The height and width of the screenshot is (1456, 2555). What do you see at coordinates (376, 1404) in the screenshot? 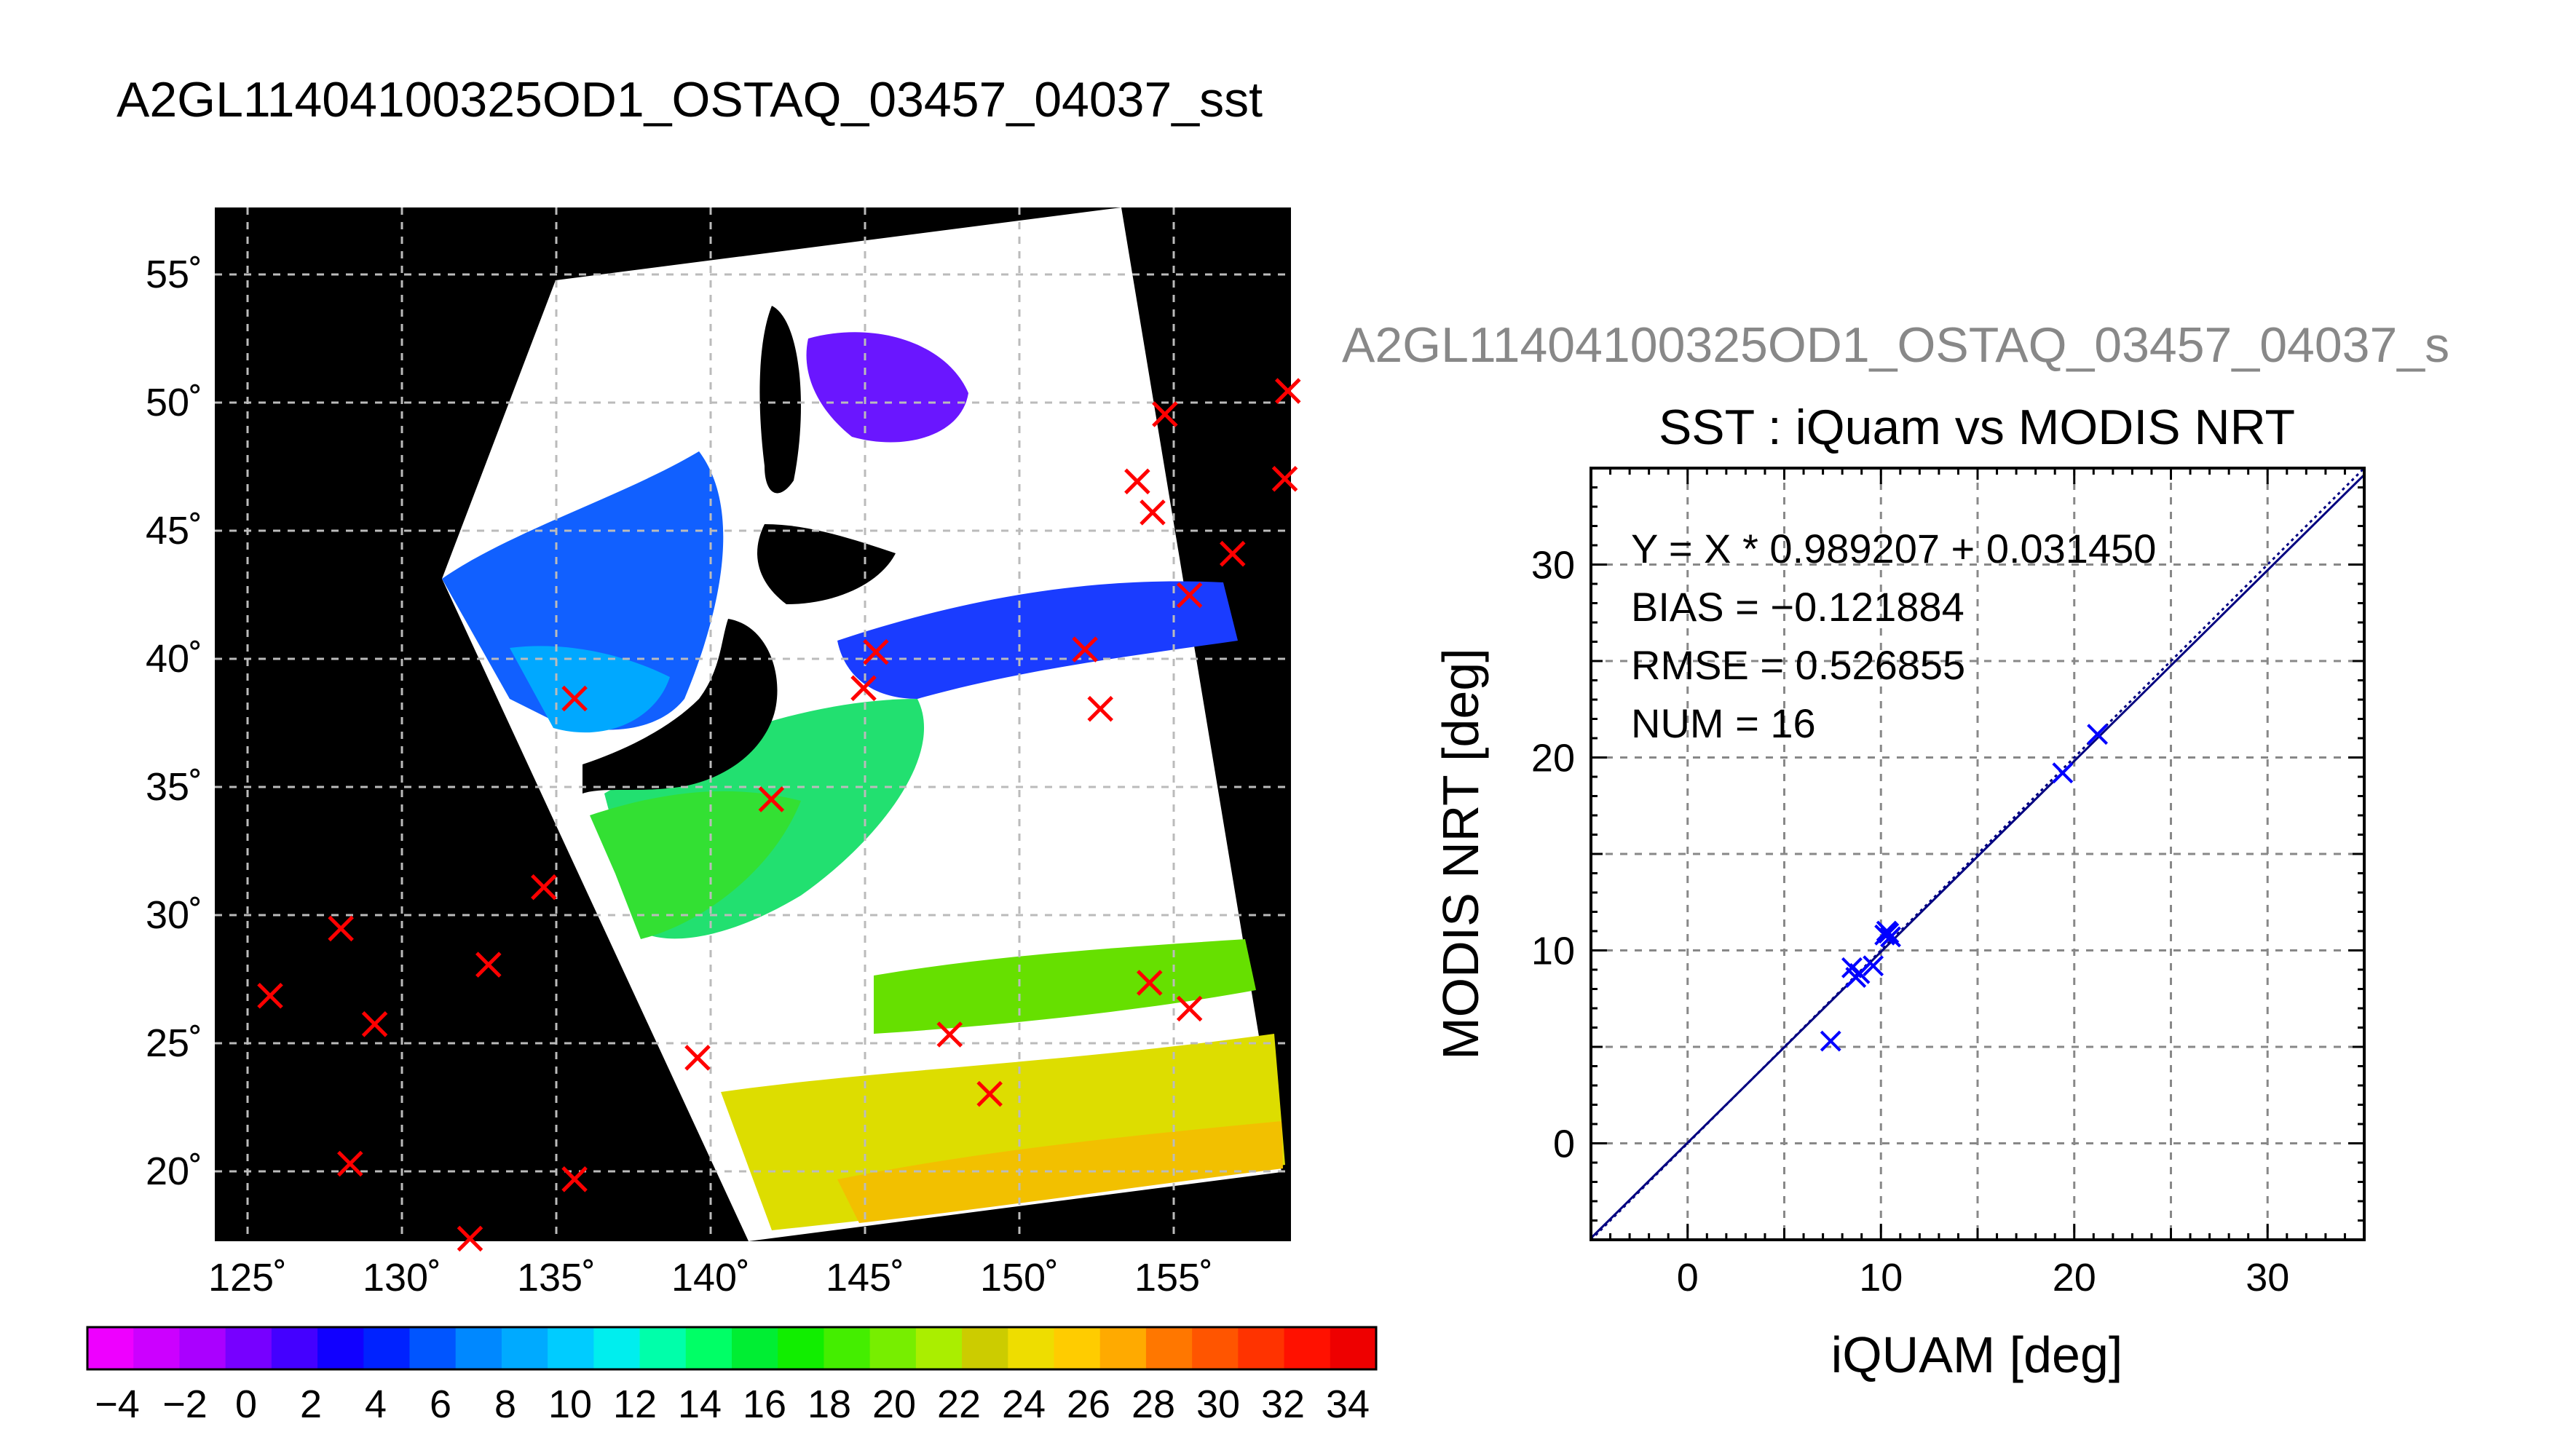
I see `colorbar-label: 4` at bounding box center [376, 1404].